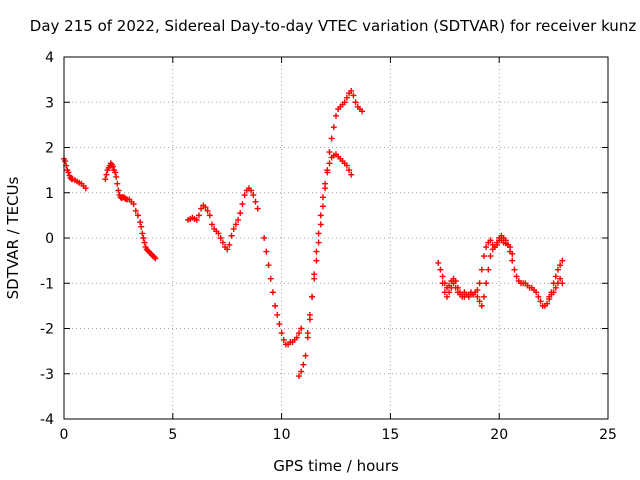 The width and height of the screenshot is (640, 480). I want to click on x-tick-label: 20, so click(499, 435).